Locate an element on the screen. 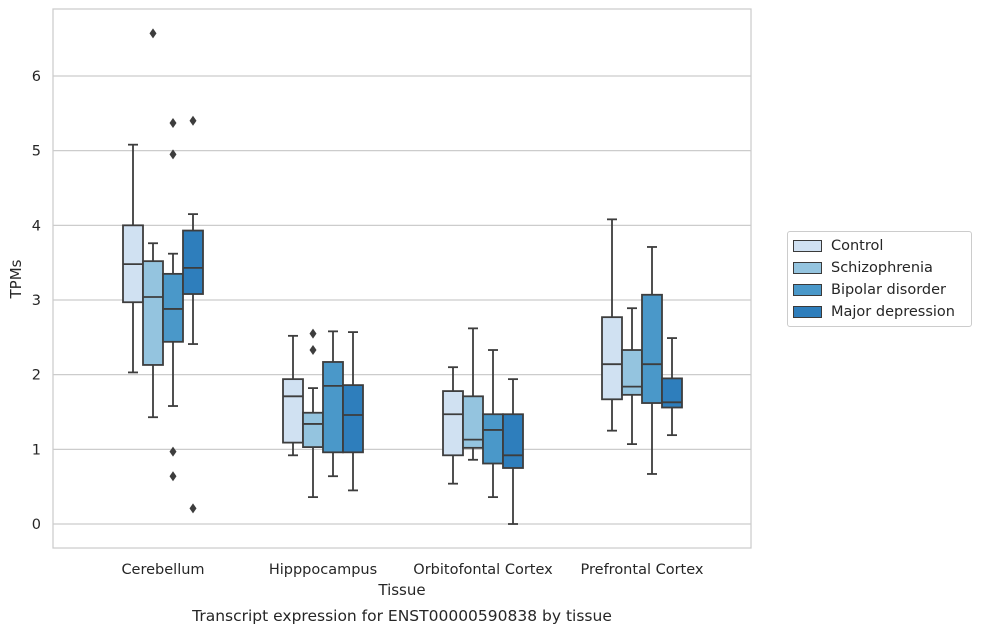 This screenshot has width=983, height=634. x-tick-label-1: Hipppocampus is located at coordinates (323, 570).